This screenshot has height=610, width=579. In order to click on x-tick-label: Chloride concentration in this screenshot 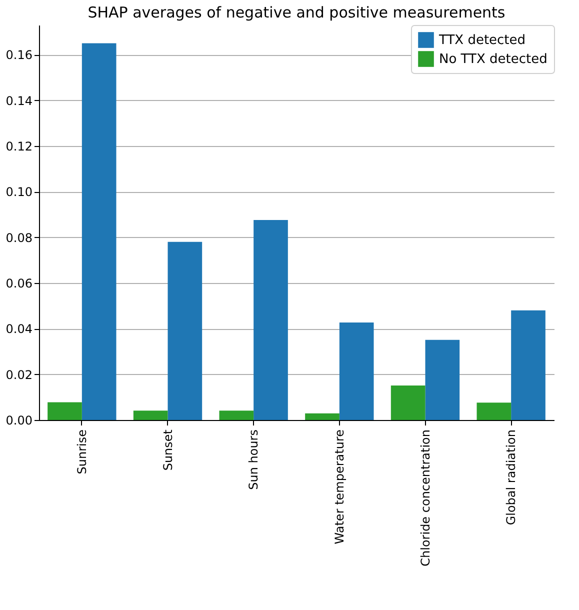, I will do `click(425, 498)`.